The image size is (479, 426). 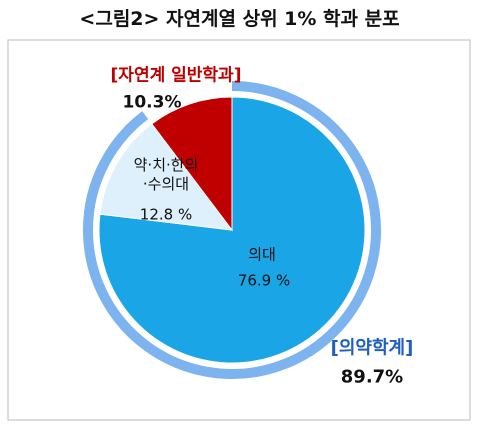 I want to click on slice-label: 의대, so click(x=262, y=254).